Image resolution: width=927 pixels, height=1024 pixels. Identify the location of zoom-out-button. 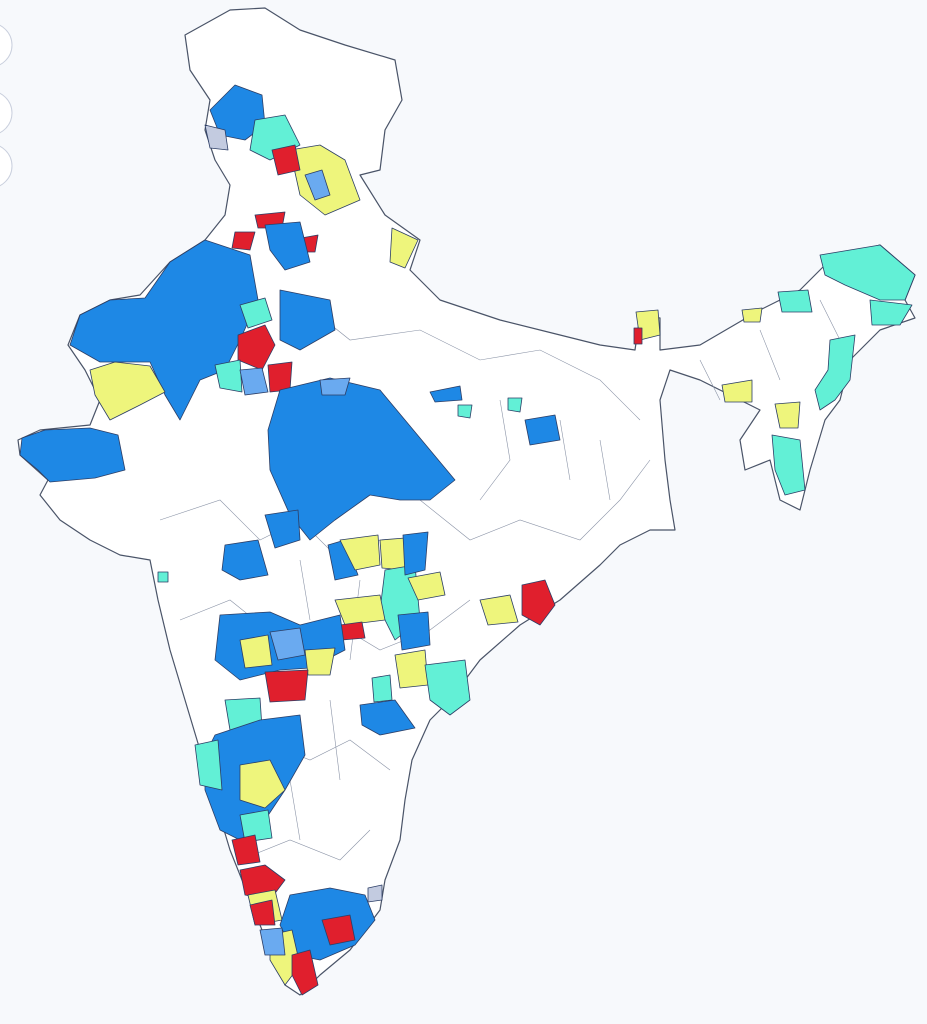
(6, 113).